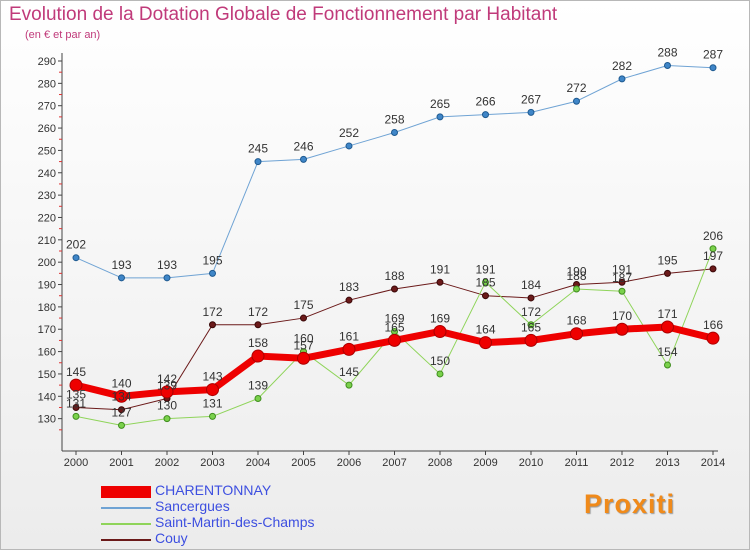 The image size is (750, 550). I want to click on data-label-couy: 185, so click(485, 283).